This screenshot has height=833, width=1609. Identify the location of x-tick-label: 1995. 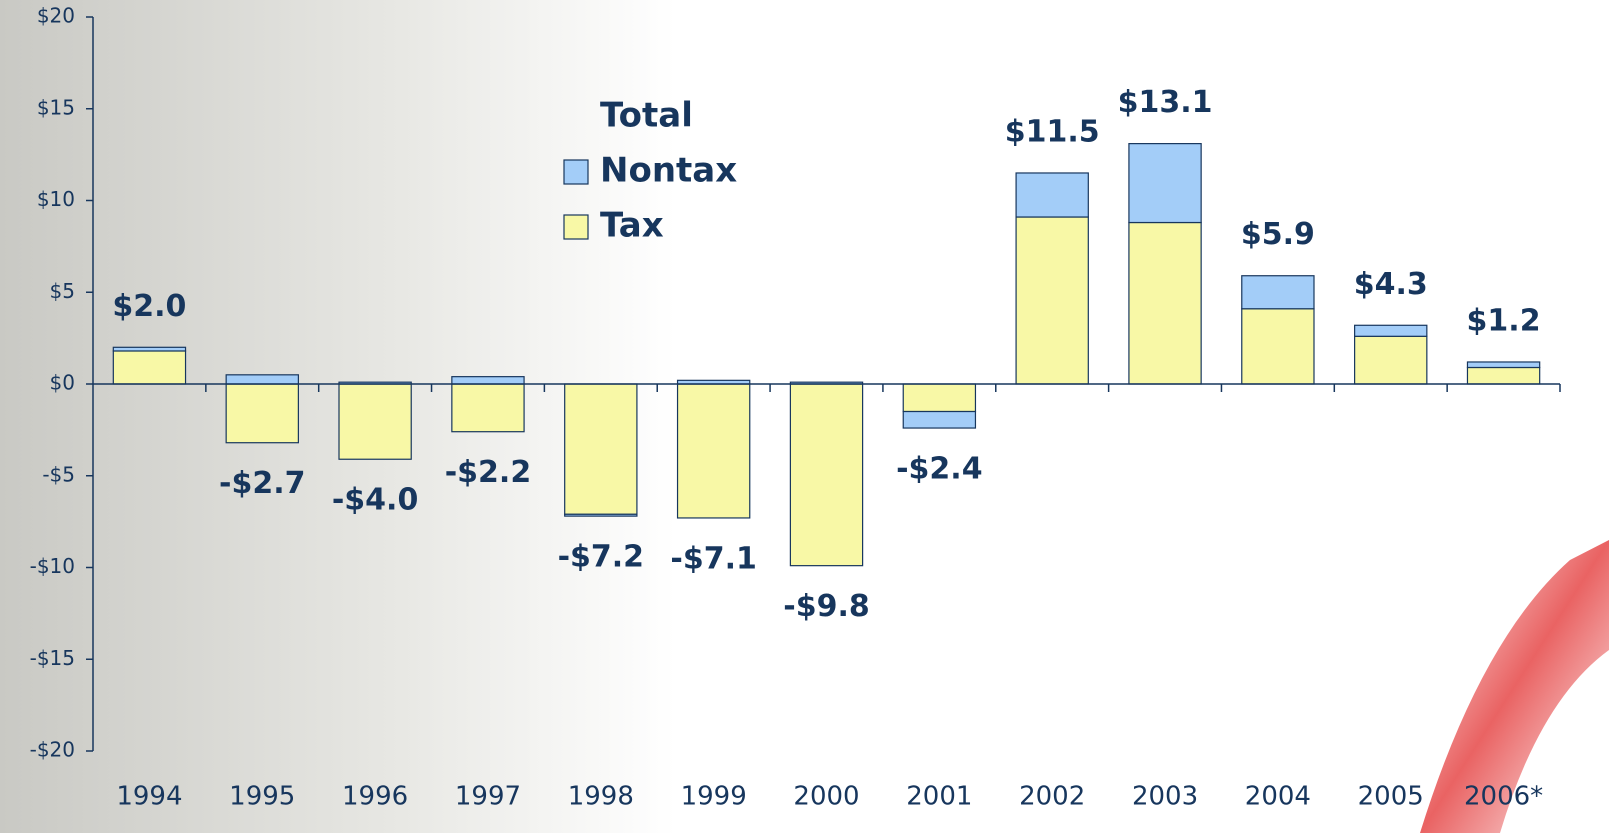
(262, 797).